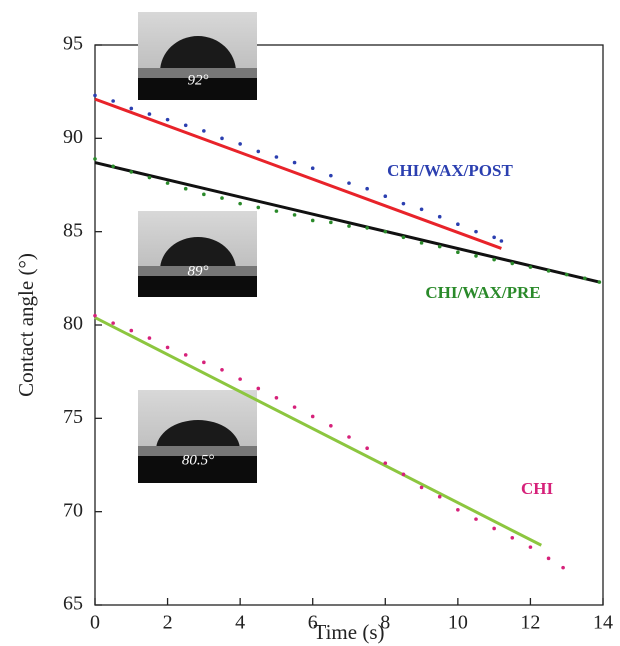  What do you see at coordinates (73, 510) in the screenshot?
I see `y-tick-label: 70` at bounding box center [73, 510].